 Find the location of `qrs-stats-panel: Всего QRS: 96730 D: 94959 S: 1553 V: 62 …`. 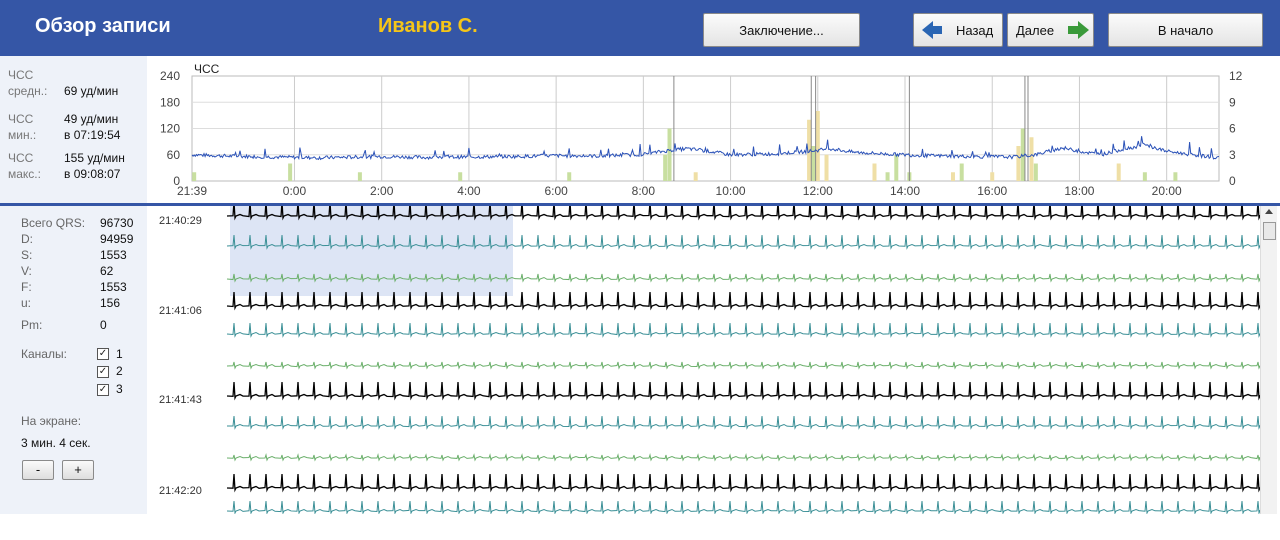

qrs-stats-panel: Всего QRS: 96730 D: 94959 S: 1553 V: 62 … is located at coordinates (73, 360).